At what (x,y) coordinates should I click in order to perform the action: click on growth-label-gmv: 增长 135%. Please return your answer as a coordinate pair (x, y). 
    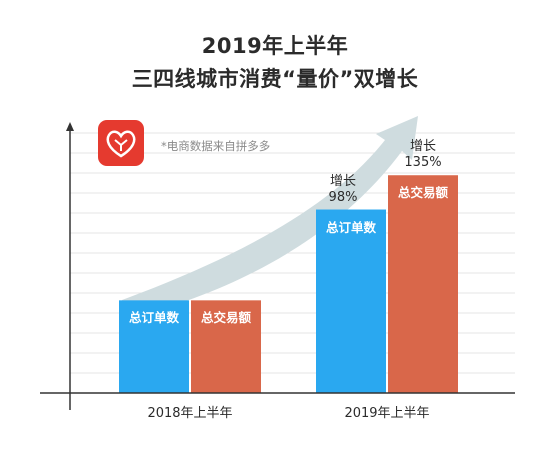
    Looking at the image, I should click on (423, 155).